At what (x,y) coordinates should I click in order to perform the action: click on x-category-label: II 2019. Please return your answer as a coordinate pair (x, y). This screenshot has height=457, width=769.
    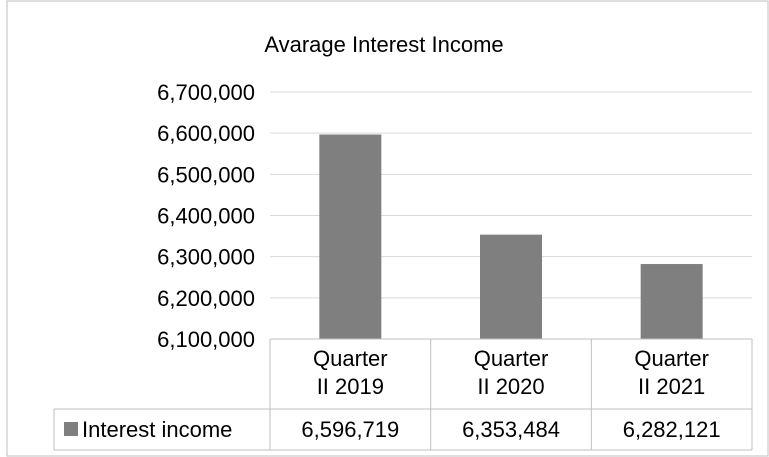
    Looking at the image, I should click on (350, 386).